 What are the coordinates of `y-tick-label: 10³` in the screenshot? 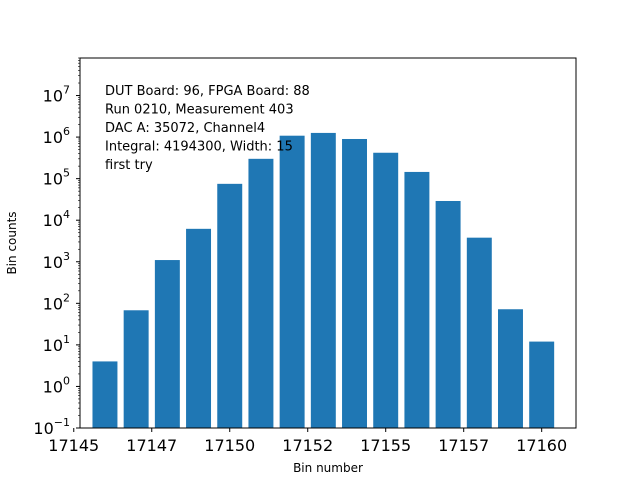 It's located at (56, 261).